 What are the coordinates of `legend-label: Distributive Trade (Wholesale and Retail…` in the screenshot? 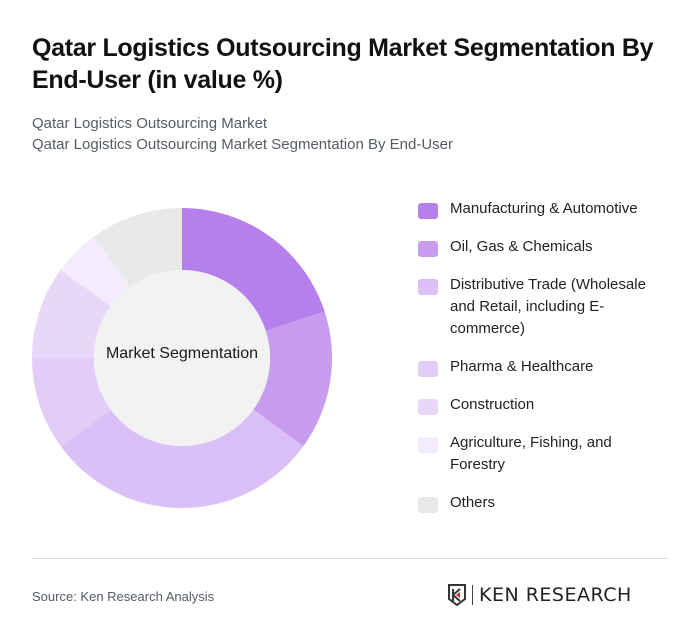 It's located at (548, 306).